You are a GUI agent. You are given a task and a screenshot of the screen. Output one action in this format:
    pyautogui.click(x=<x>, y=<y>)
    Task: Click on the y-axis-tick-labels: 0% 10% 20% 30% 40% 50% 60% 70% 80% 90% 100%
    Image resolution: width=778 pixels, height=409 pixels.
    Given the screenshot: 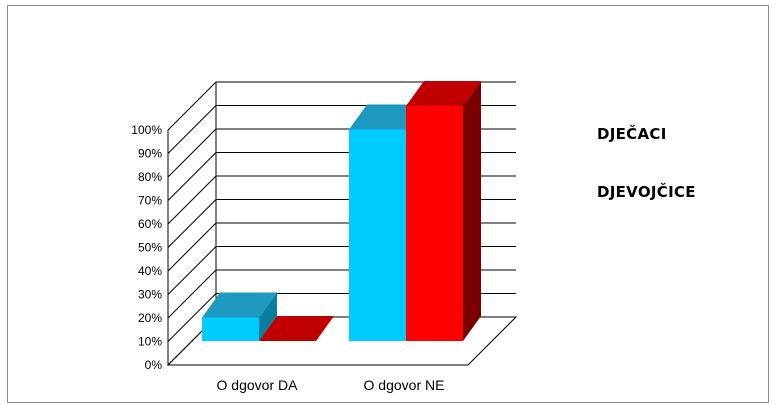 What is the action you would take?
    pyautogui.click(x=146, y=247)
    